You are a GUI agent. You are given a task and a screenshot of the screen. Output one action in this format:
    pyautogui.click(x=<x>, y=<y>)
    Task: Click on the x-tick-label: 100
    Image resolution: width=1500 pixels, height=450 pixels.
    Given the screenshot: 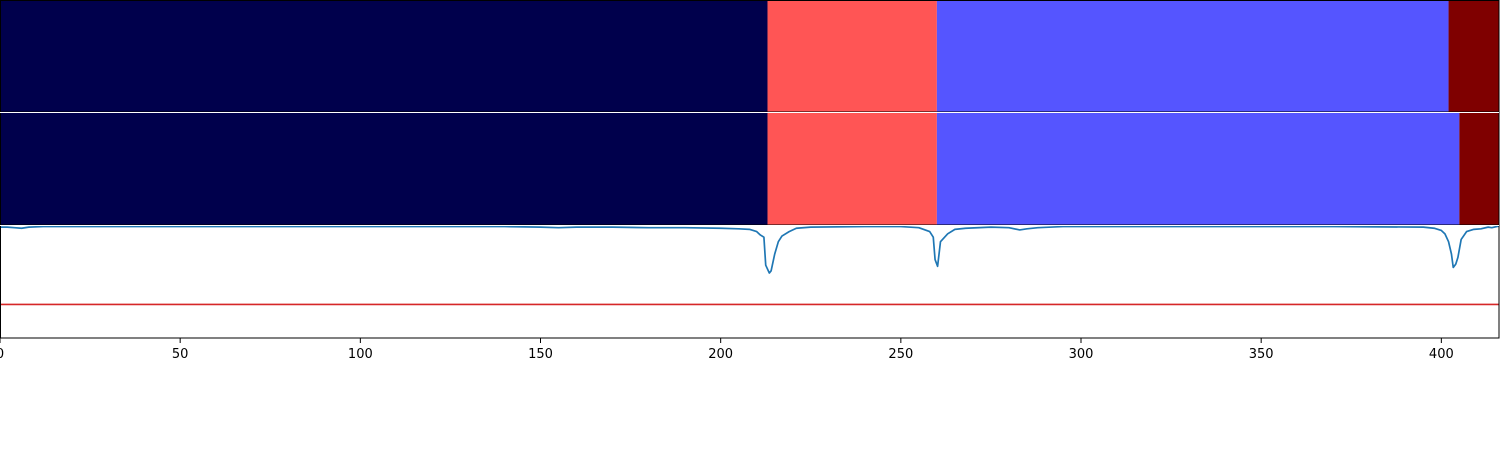 What is the action you would take?
    pyautogui.click(x=360, y=354)
    